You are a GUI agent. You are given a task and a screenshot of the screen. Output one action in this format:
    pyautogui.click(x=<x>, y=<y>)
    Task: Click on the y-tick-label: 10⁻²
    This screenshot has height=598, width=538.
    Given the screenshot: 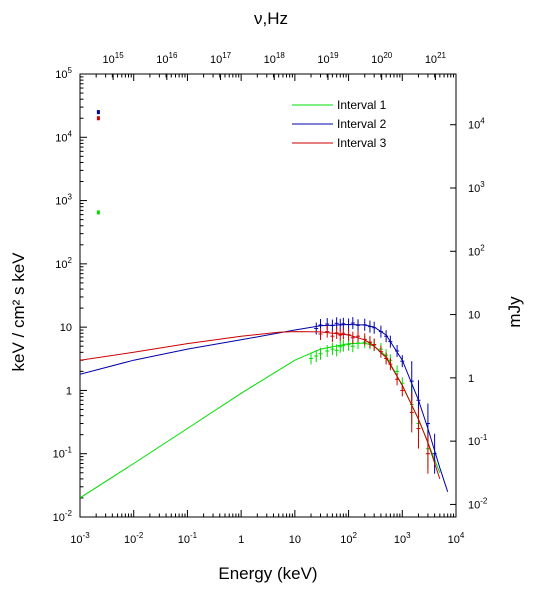 What is the action you would take?
    pyautogui.click(x=63, y=516)
    